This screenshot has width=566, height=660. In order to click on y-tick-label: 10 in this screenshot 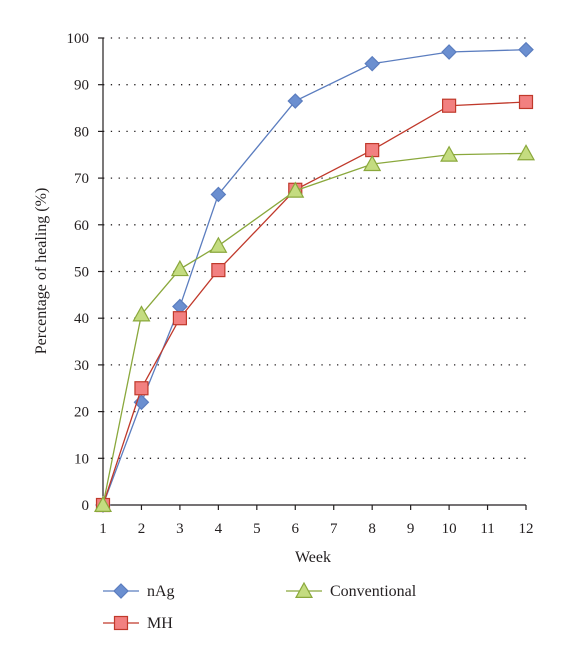, I will do `click(81, 459)`.